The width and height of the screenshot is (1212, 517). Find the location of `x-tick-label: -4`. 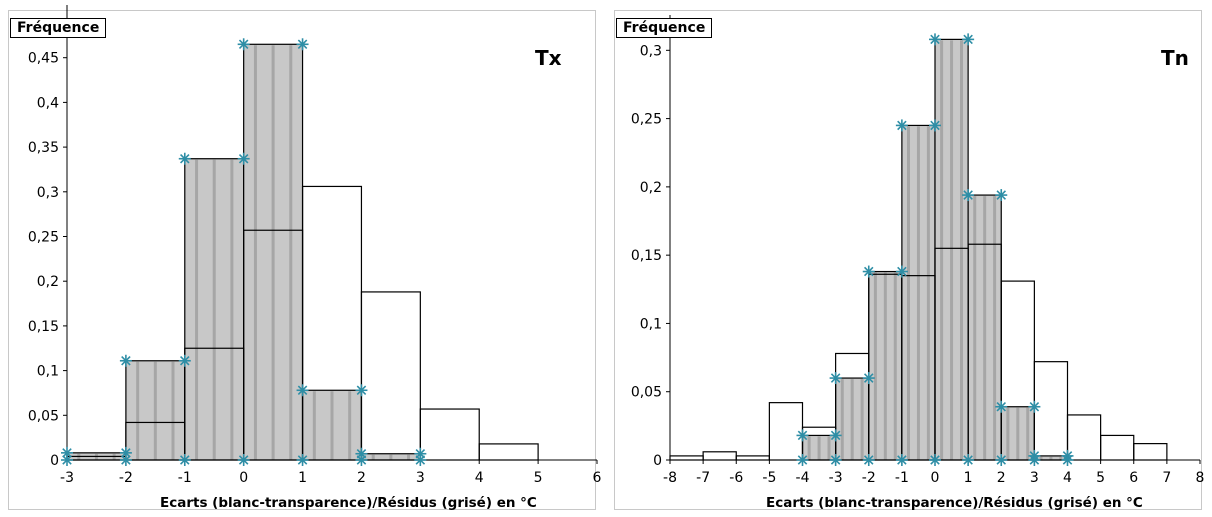

x-tick-label: -4 is located at coordinates (803, 478).